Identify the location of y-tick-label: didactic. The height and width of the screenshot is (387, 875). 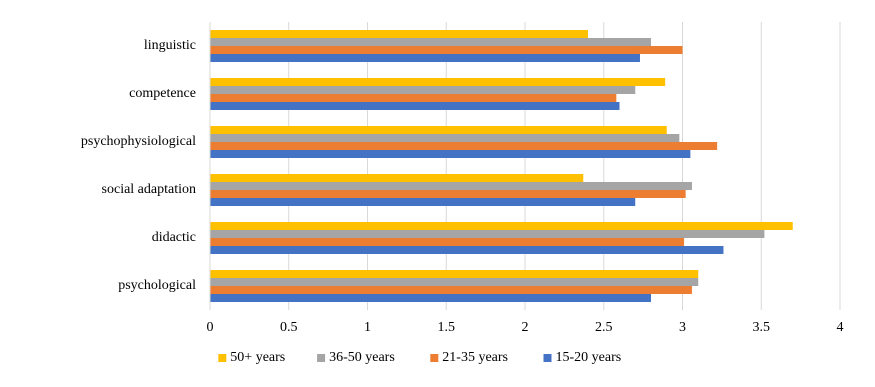
(174, 237).